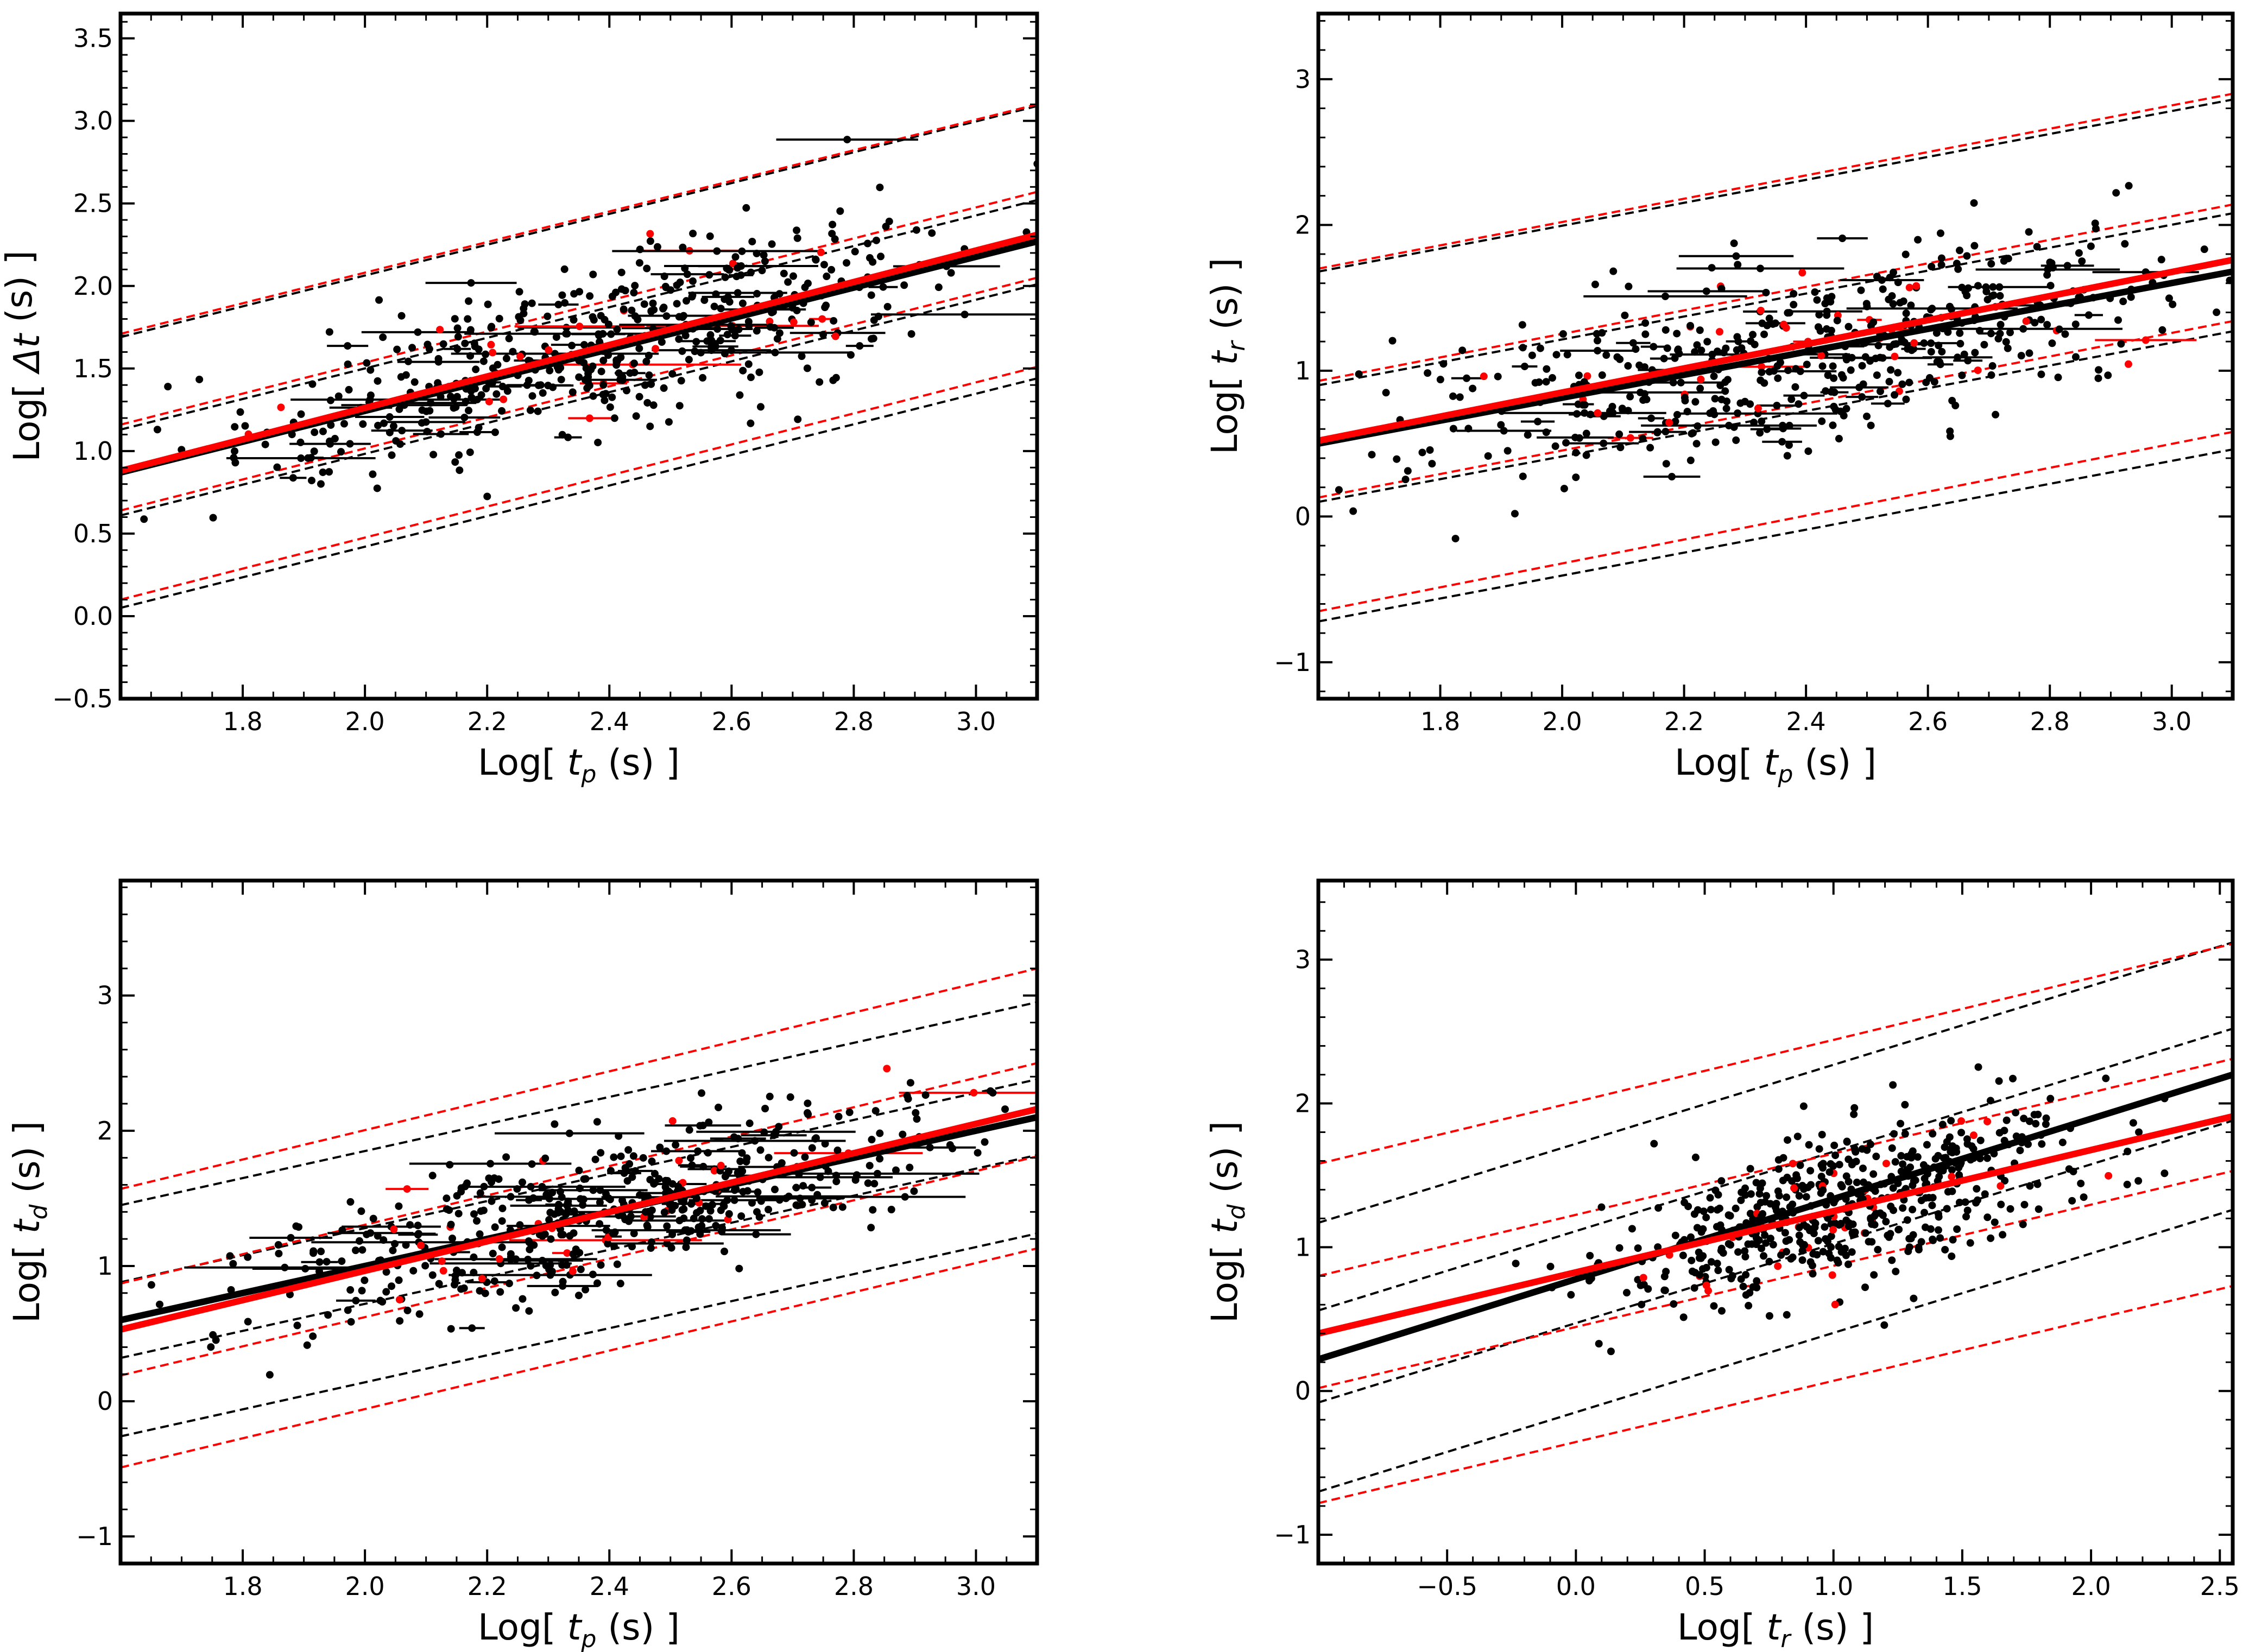  Describe the element at coordinates (1447, 1586) in the screenshot. I see `x-tick-label: −0.5` at that location.